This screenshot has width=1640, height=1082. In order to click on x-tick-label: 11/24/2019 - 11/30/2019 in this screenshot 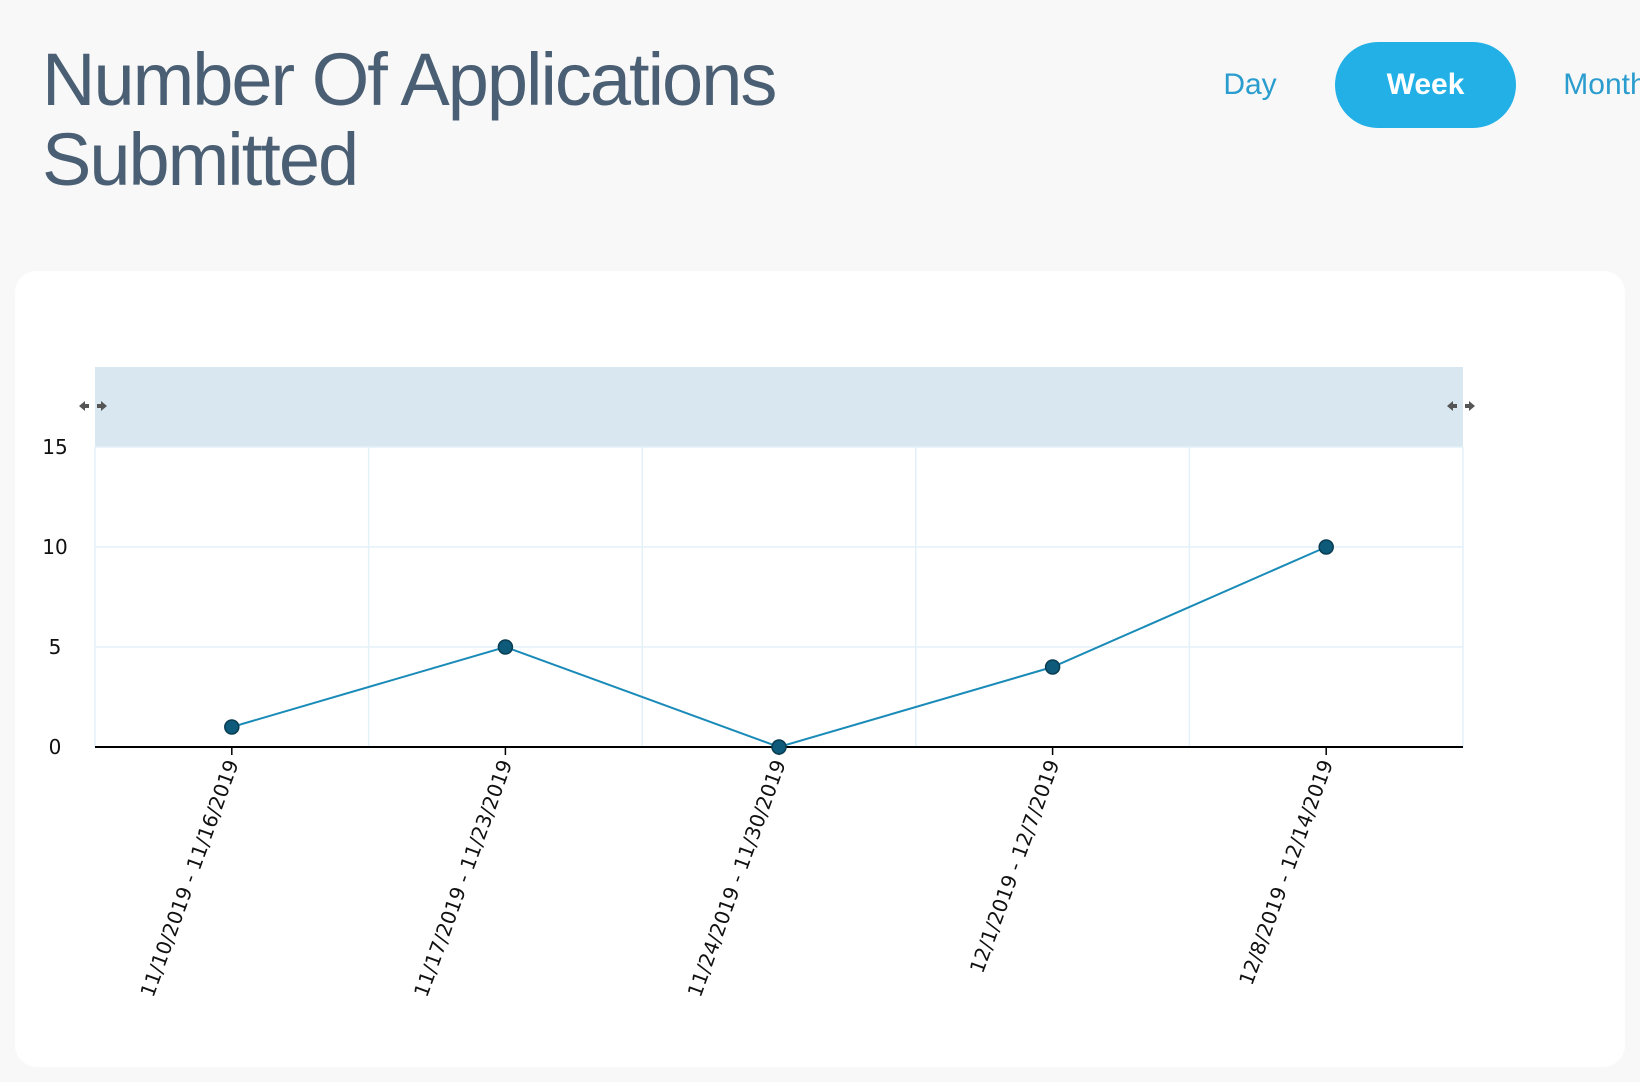, I will do `click(736, 879)`.